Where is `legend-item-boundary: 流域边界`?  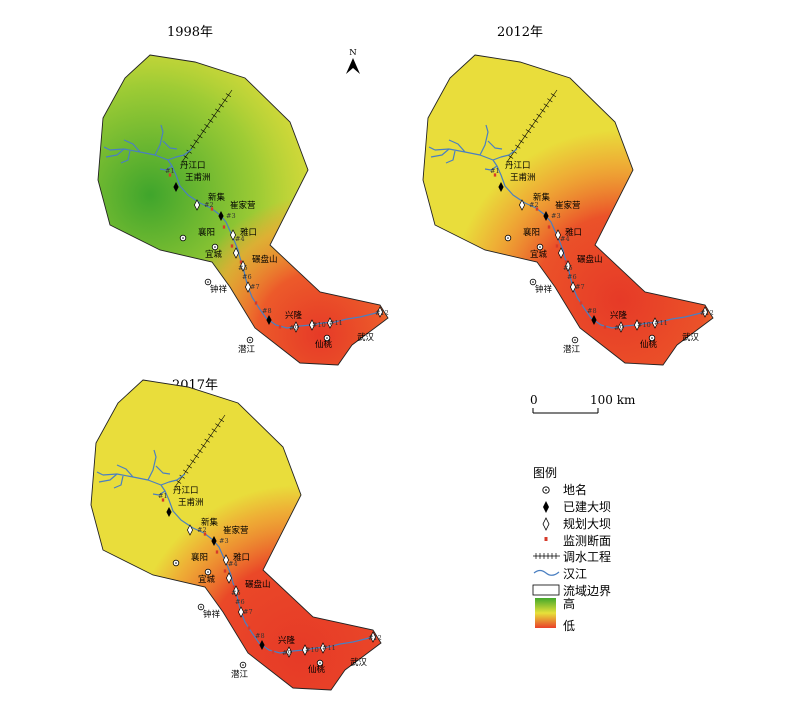 legend-item-boundary: 流域边界 is located at coordinates (571, 591).